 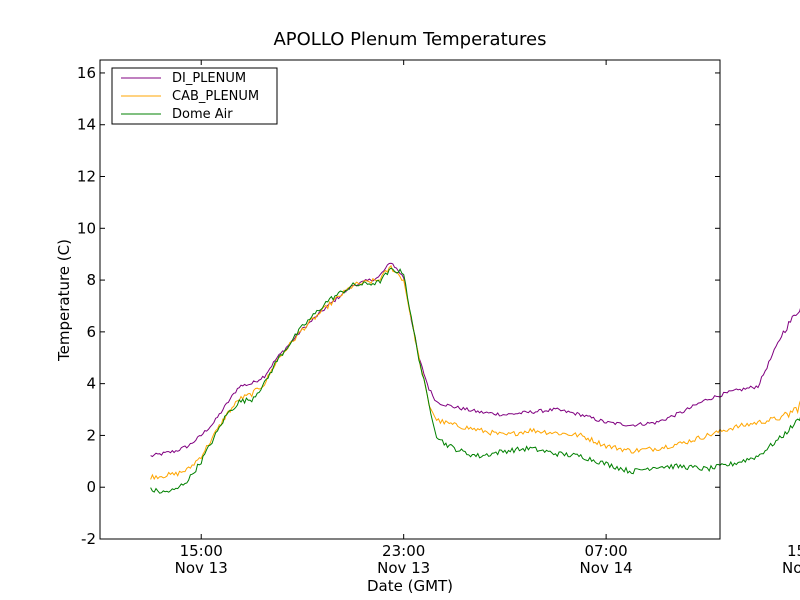 I want to click on y-tick-label: 14, so click(x=86, y=125).